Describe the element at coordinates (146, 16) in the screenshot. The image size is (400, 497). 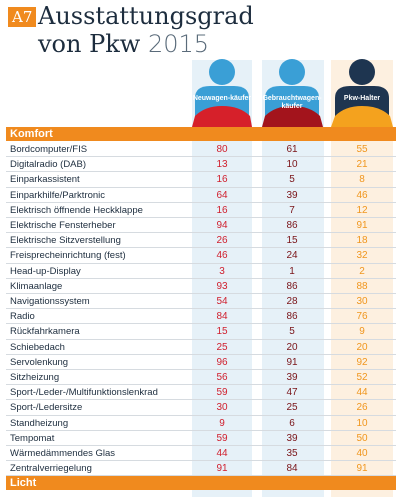
I see `title-line: Ausstattungsgrad` at that location.